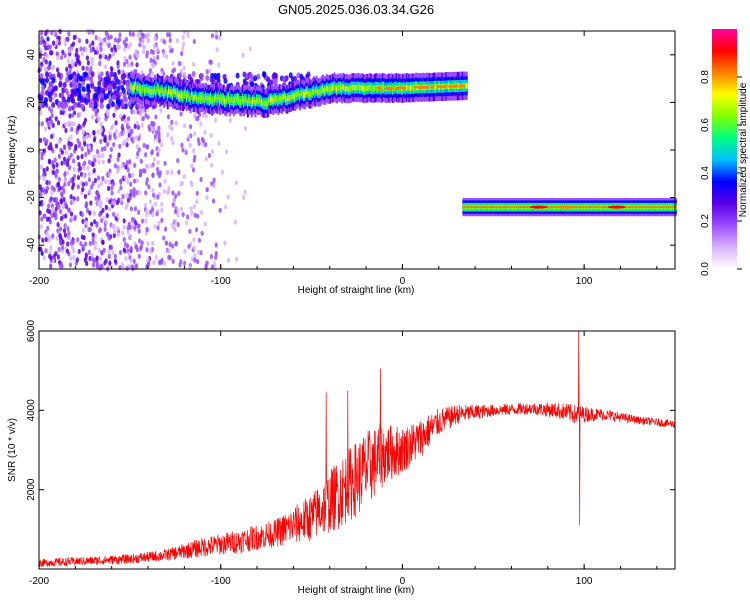 This screenshot has width=750, height=600. What do you see at coordinates (31, 330) in the screenshot?
I see `y-tick-label: 6000` at bounding box center [31, 330].